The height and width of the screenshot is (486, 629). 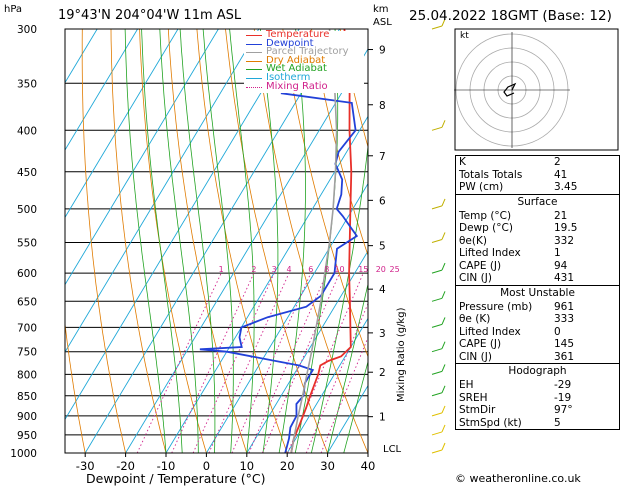 I want to click on lcl-label: LCL, so click(x=392, y=449).